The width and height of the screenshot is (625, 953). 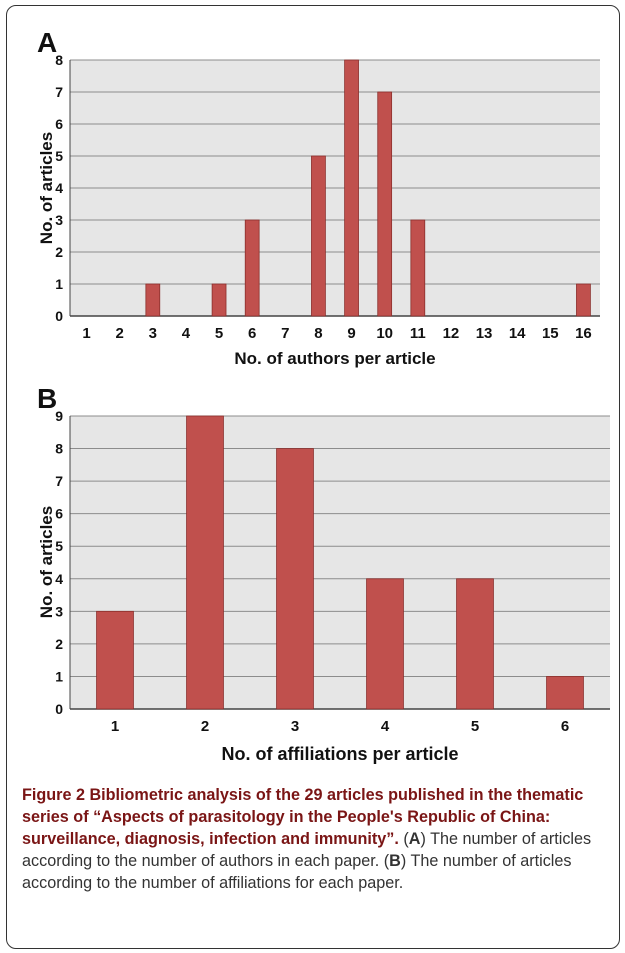 What do you see at coordinates (418, 333) in the screenshot?
I see `x-tick-label: 11` at bounding box center [418, 333].